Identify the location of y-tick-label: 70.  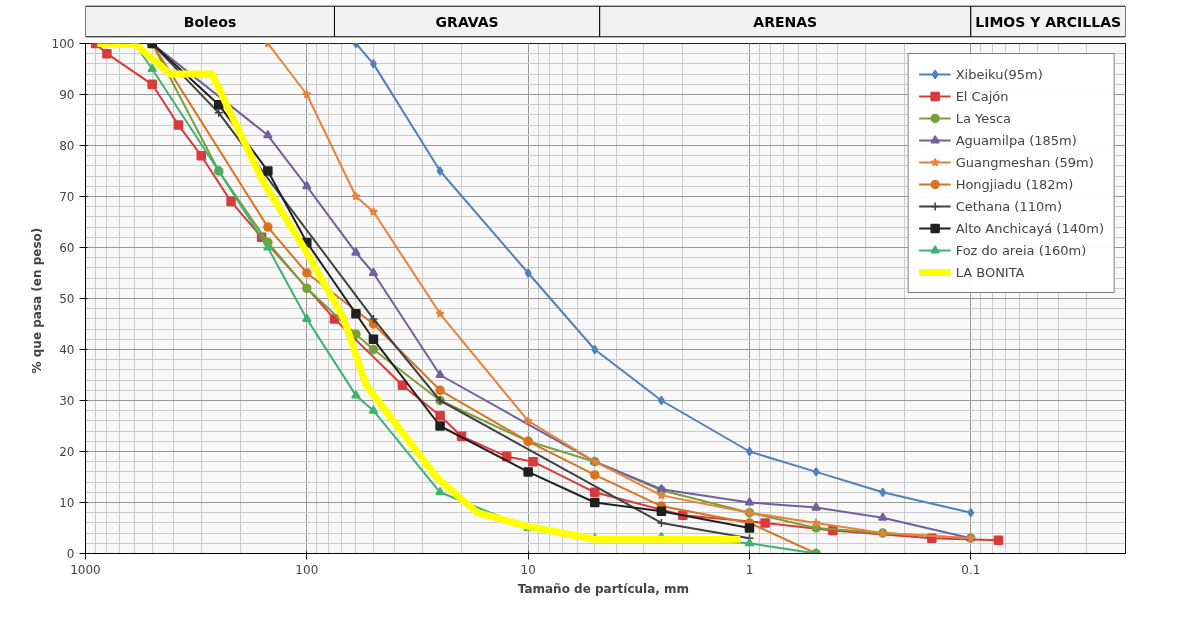
(67, 197).